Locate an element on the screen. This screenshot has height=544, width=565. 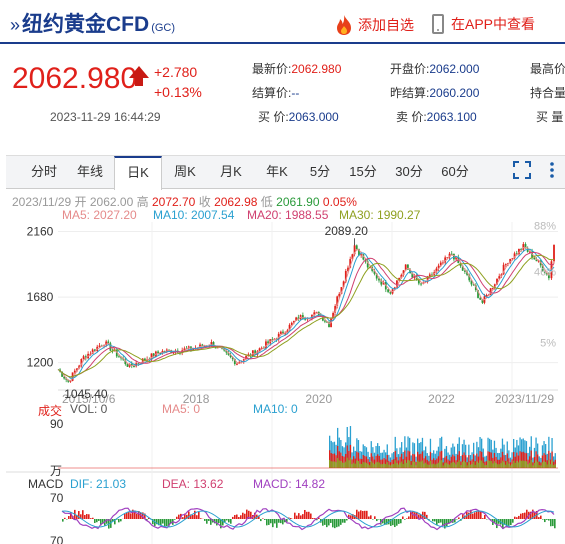
tab-30min: 30分 is located at coordinates (409, 171).